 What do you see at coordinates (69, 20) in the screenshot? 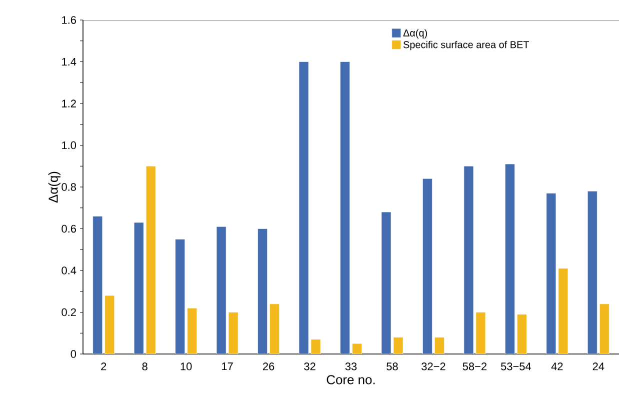
I see `y-tick-label: 1.6` at bounding box center [69, 20].